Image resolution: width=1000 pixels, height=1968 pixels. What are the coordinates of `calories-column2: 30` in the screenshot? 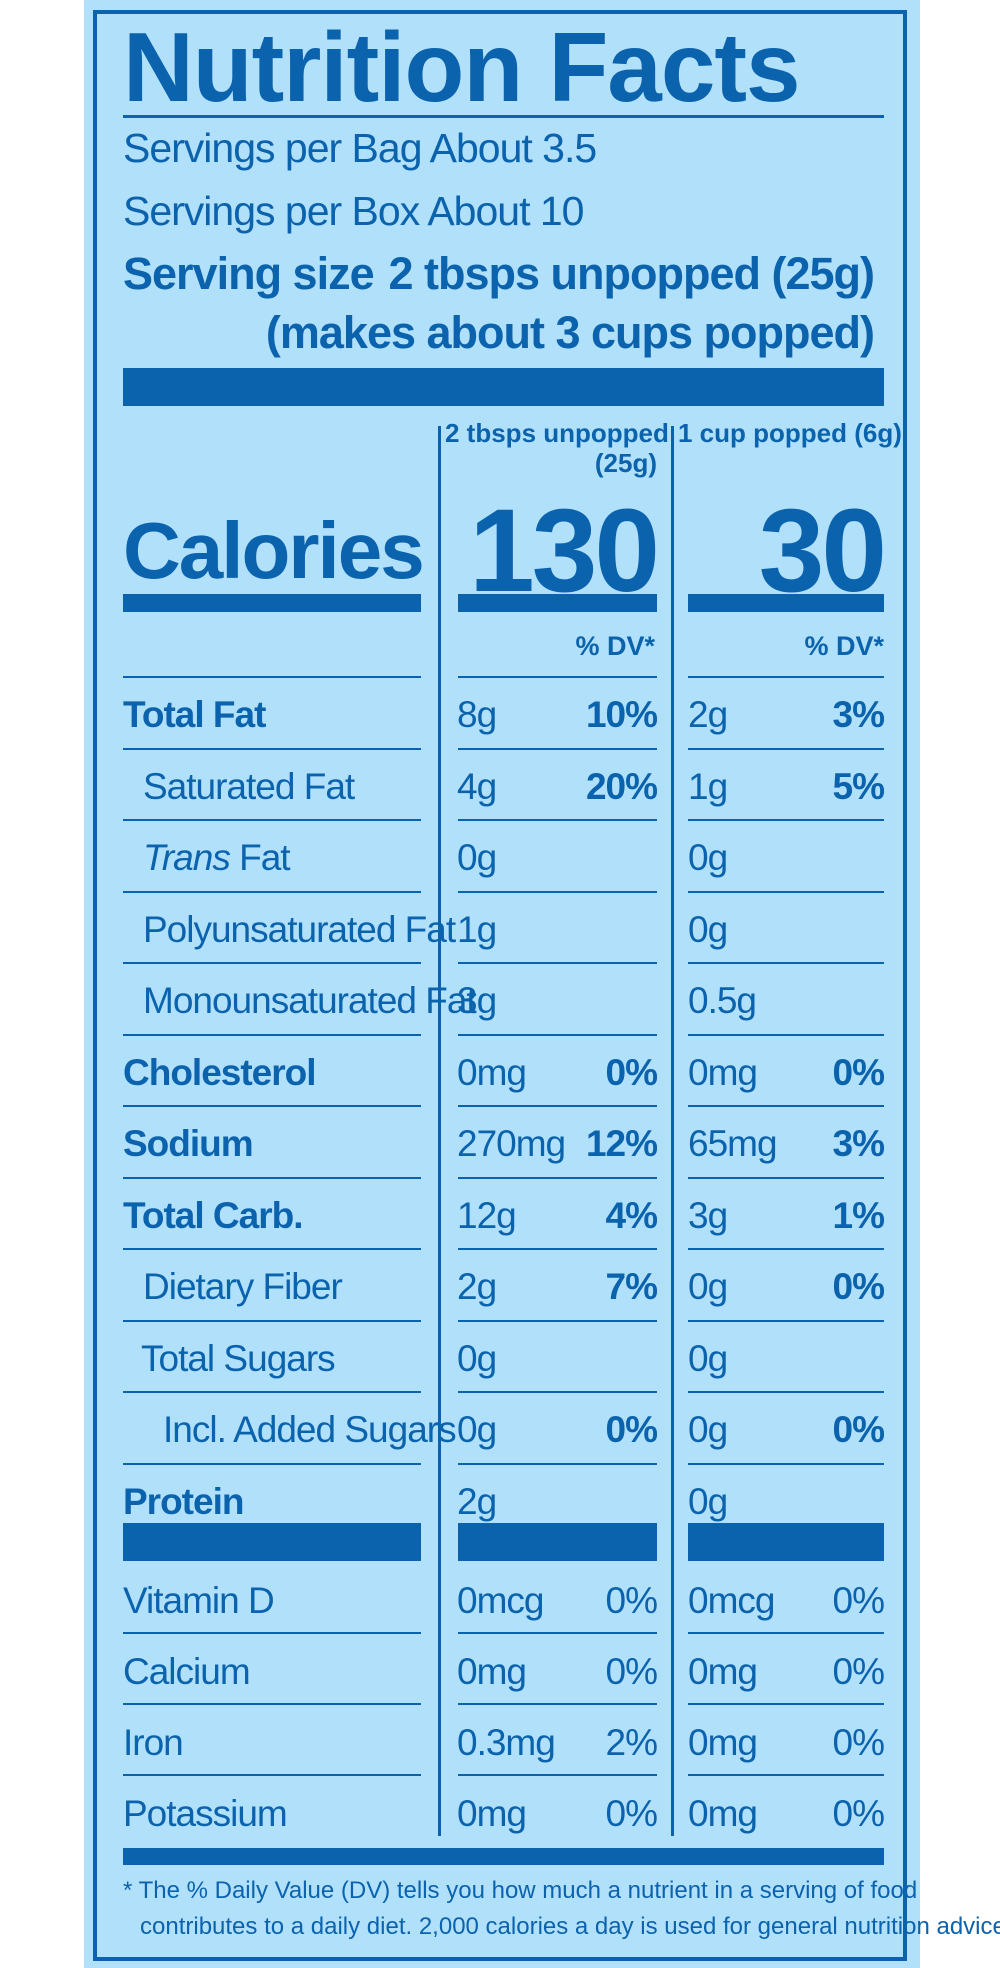 It's located at (822, 551).